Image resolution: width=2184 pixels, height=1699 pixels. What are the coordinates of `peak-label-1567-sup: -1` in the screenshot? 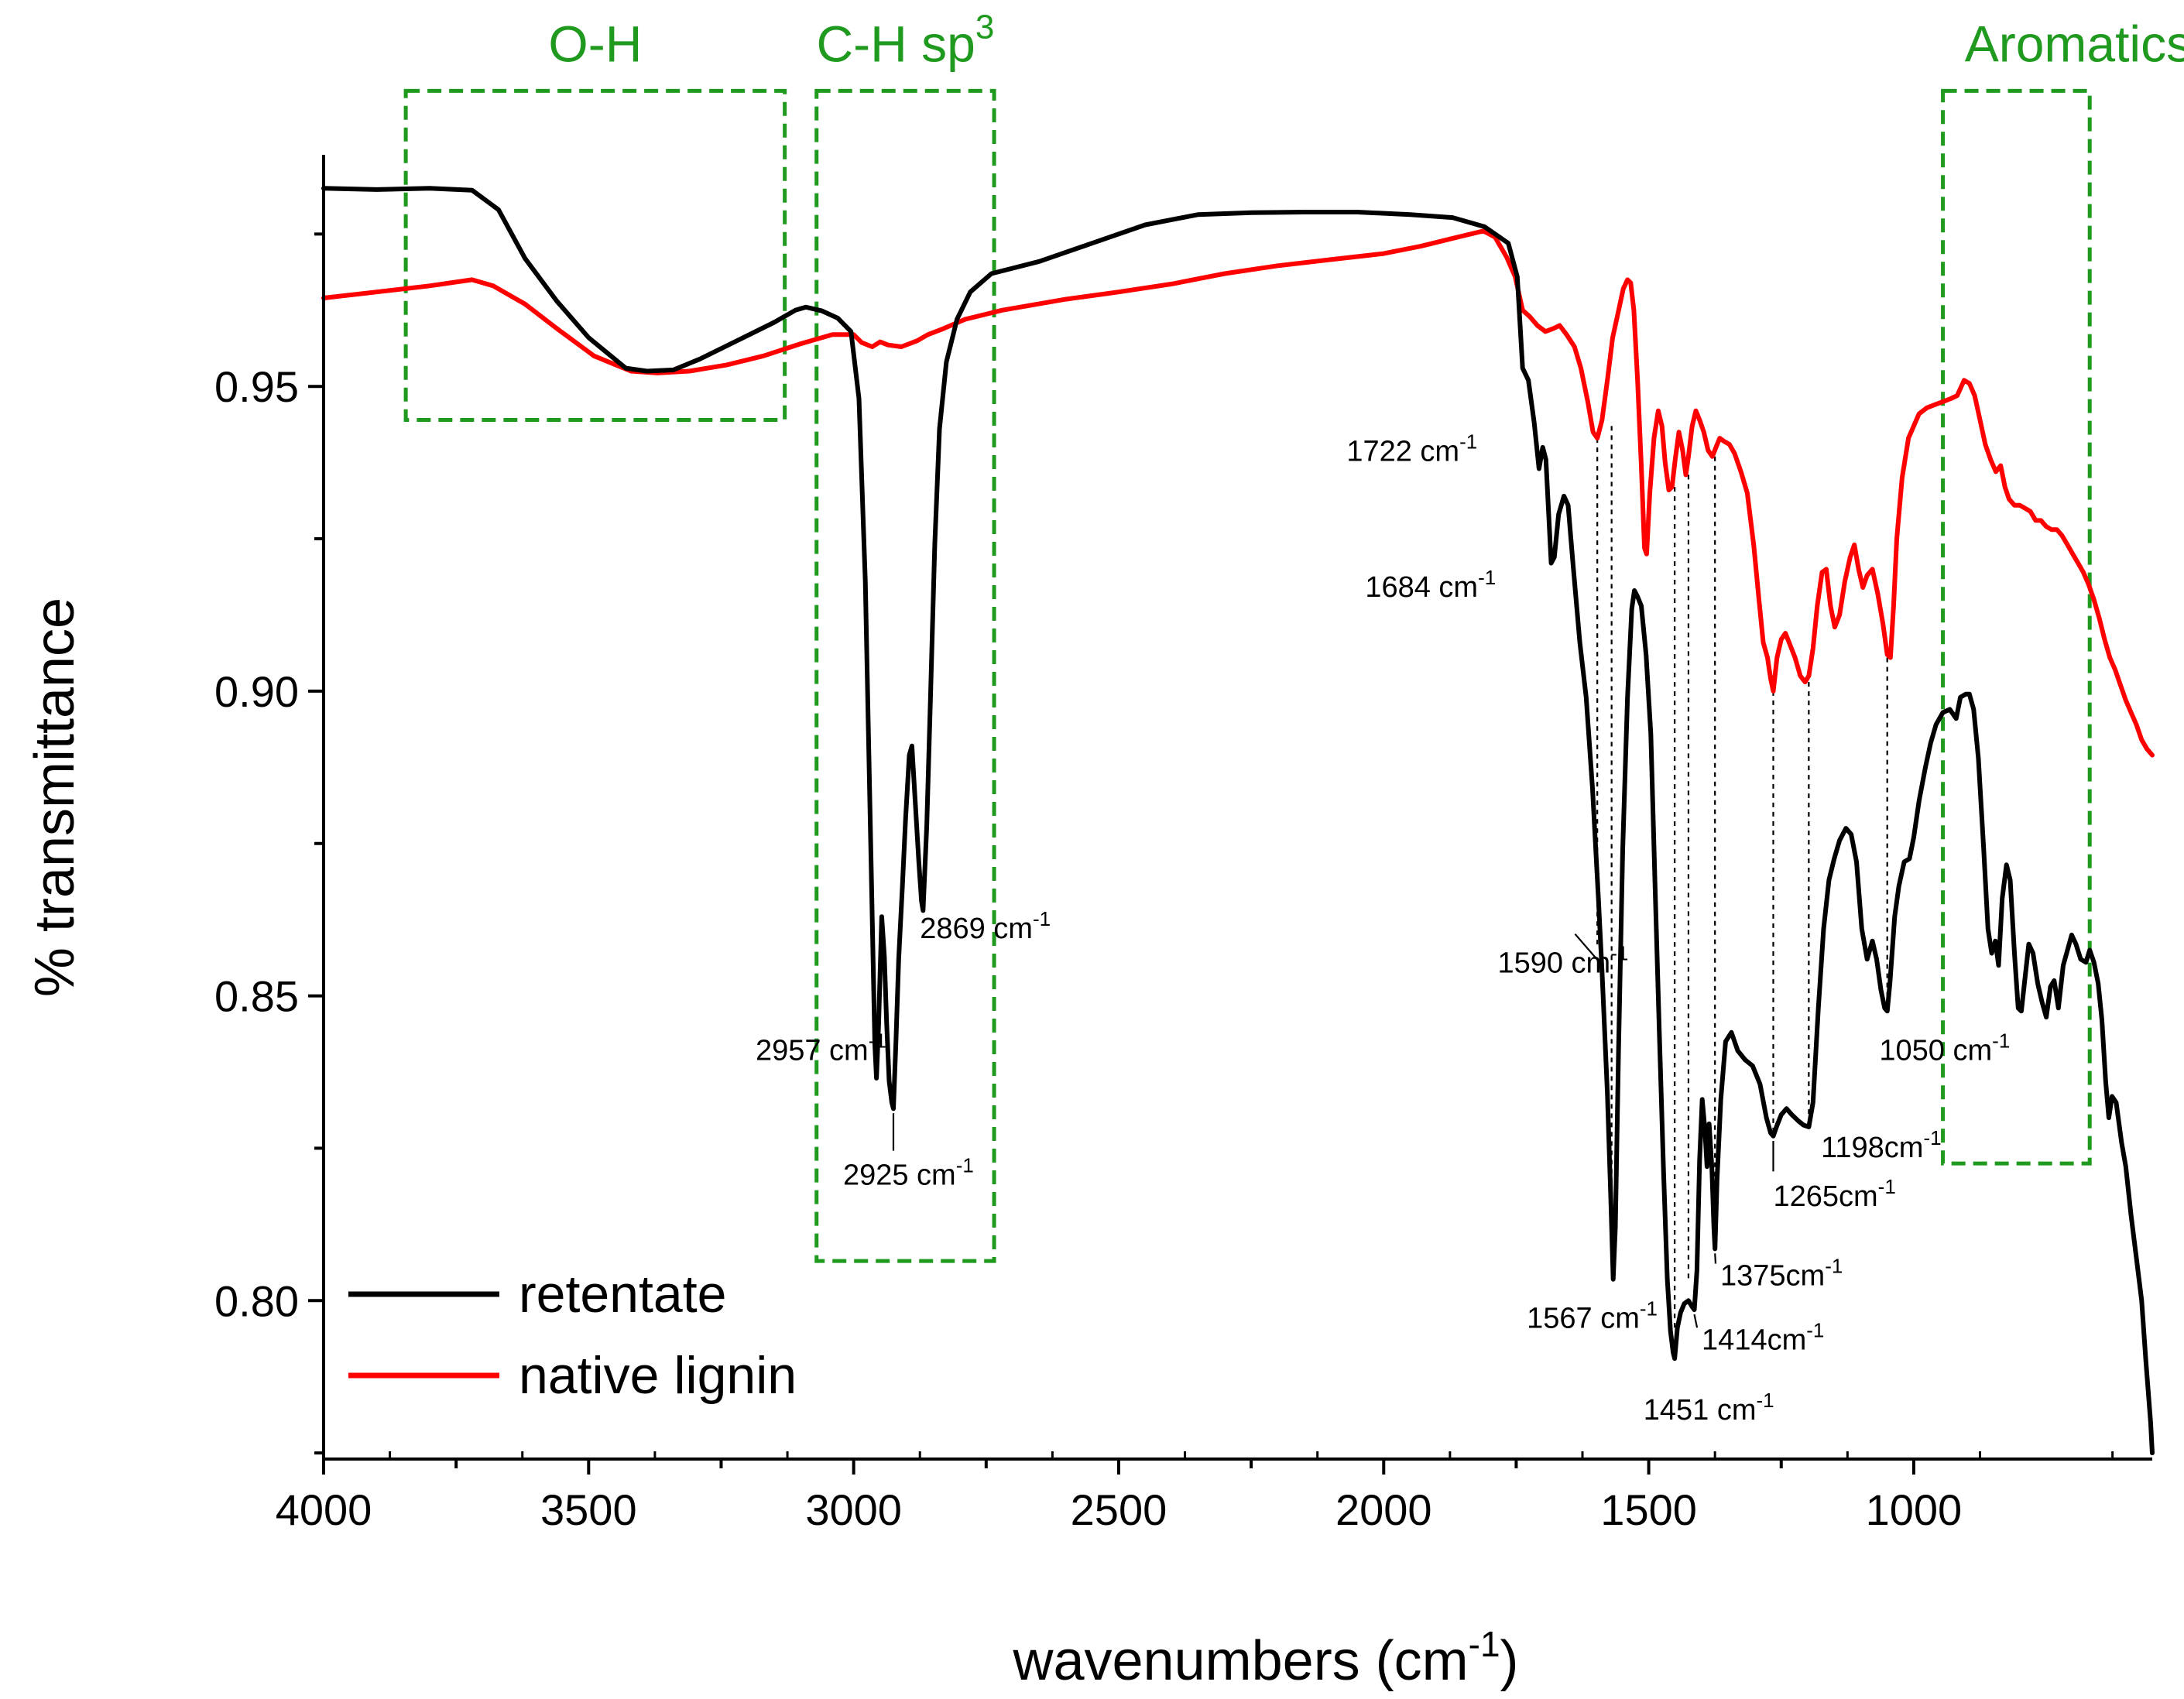 It's located at (1649, 1309).